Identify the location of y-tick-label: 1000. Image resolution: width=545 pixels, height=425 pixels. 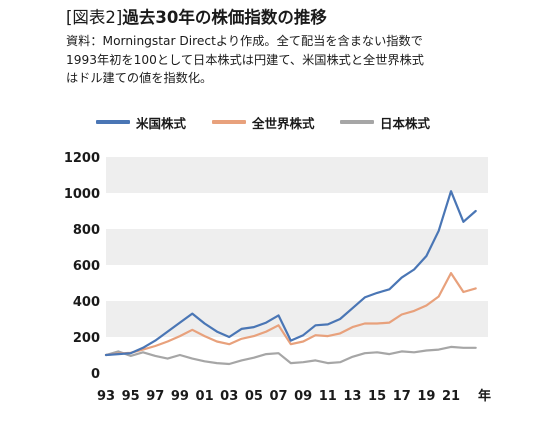
(82, 194).